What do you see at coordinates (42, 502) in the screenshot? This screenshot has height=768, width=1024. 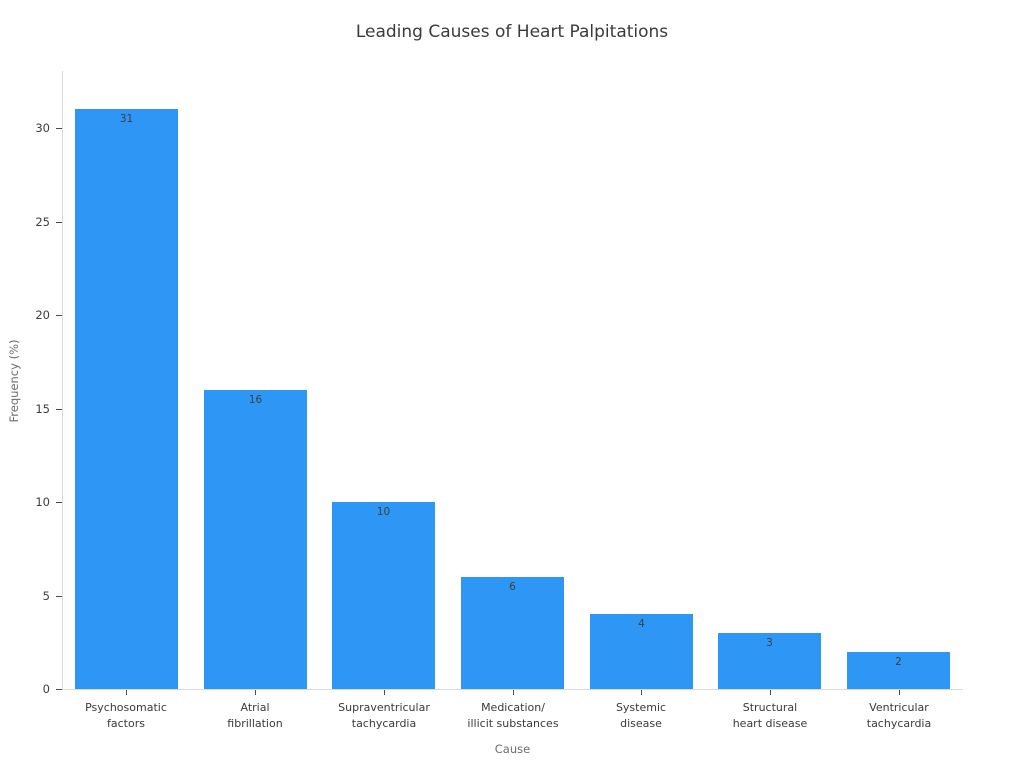 I see `y-tick-label: 10` at bounding box center [42, 502].